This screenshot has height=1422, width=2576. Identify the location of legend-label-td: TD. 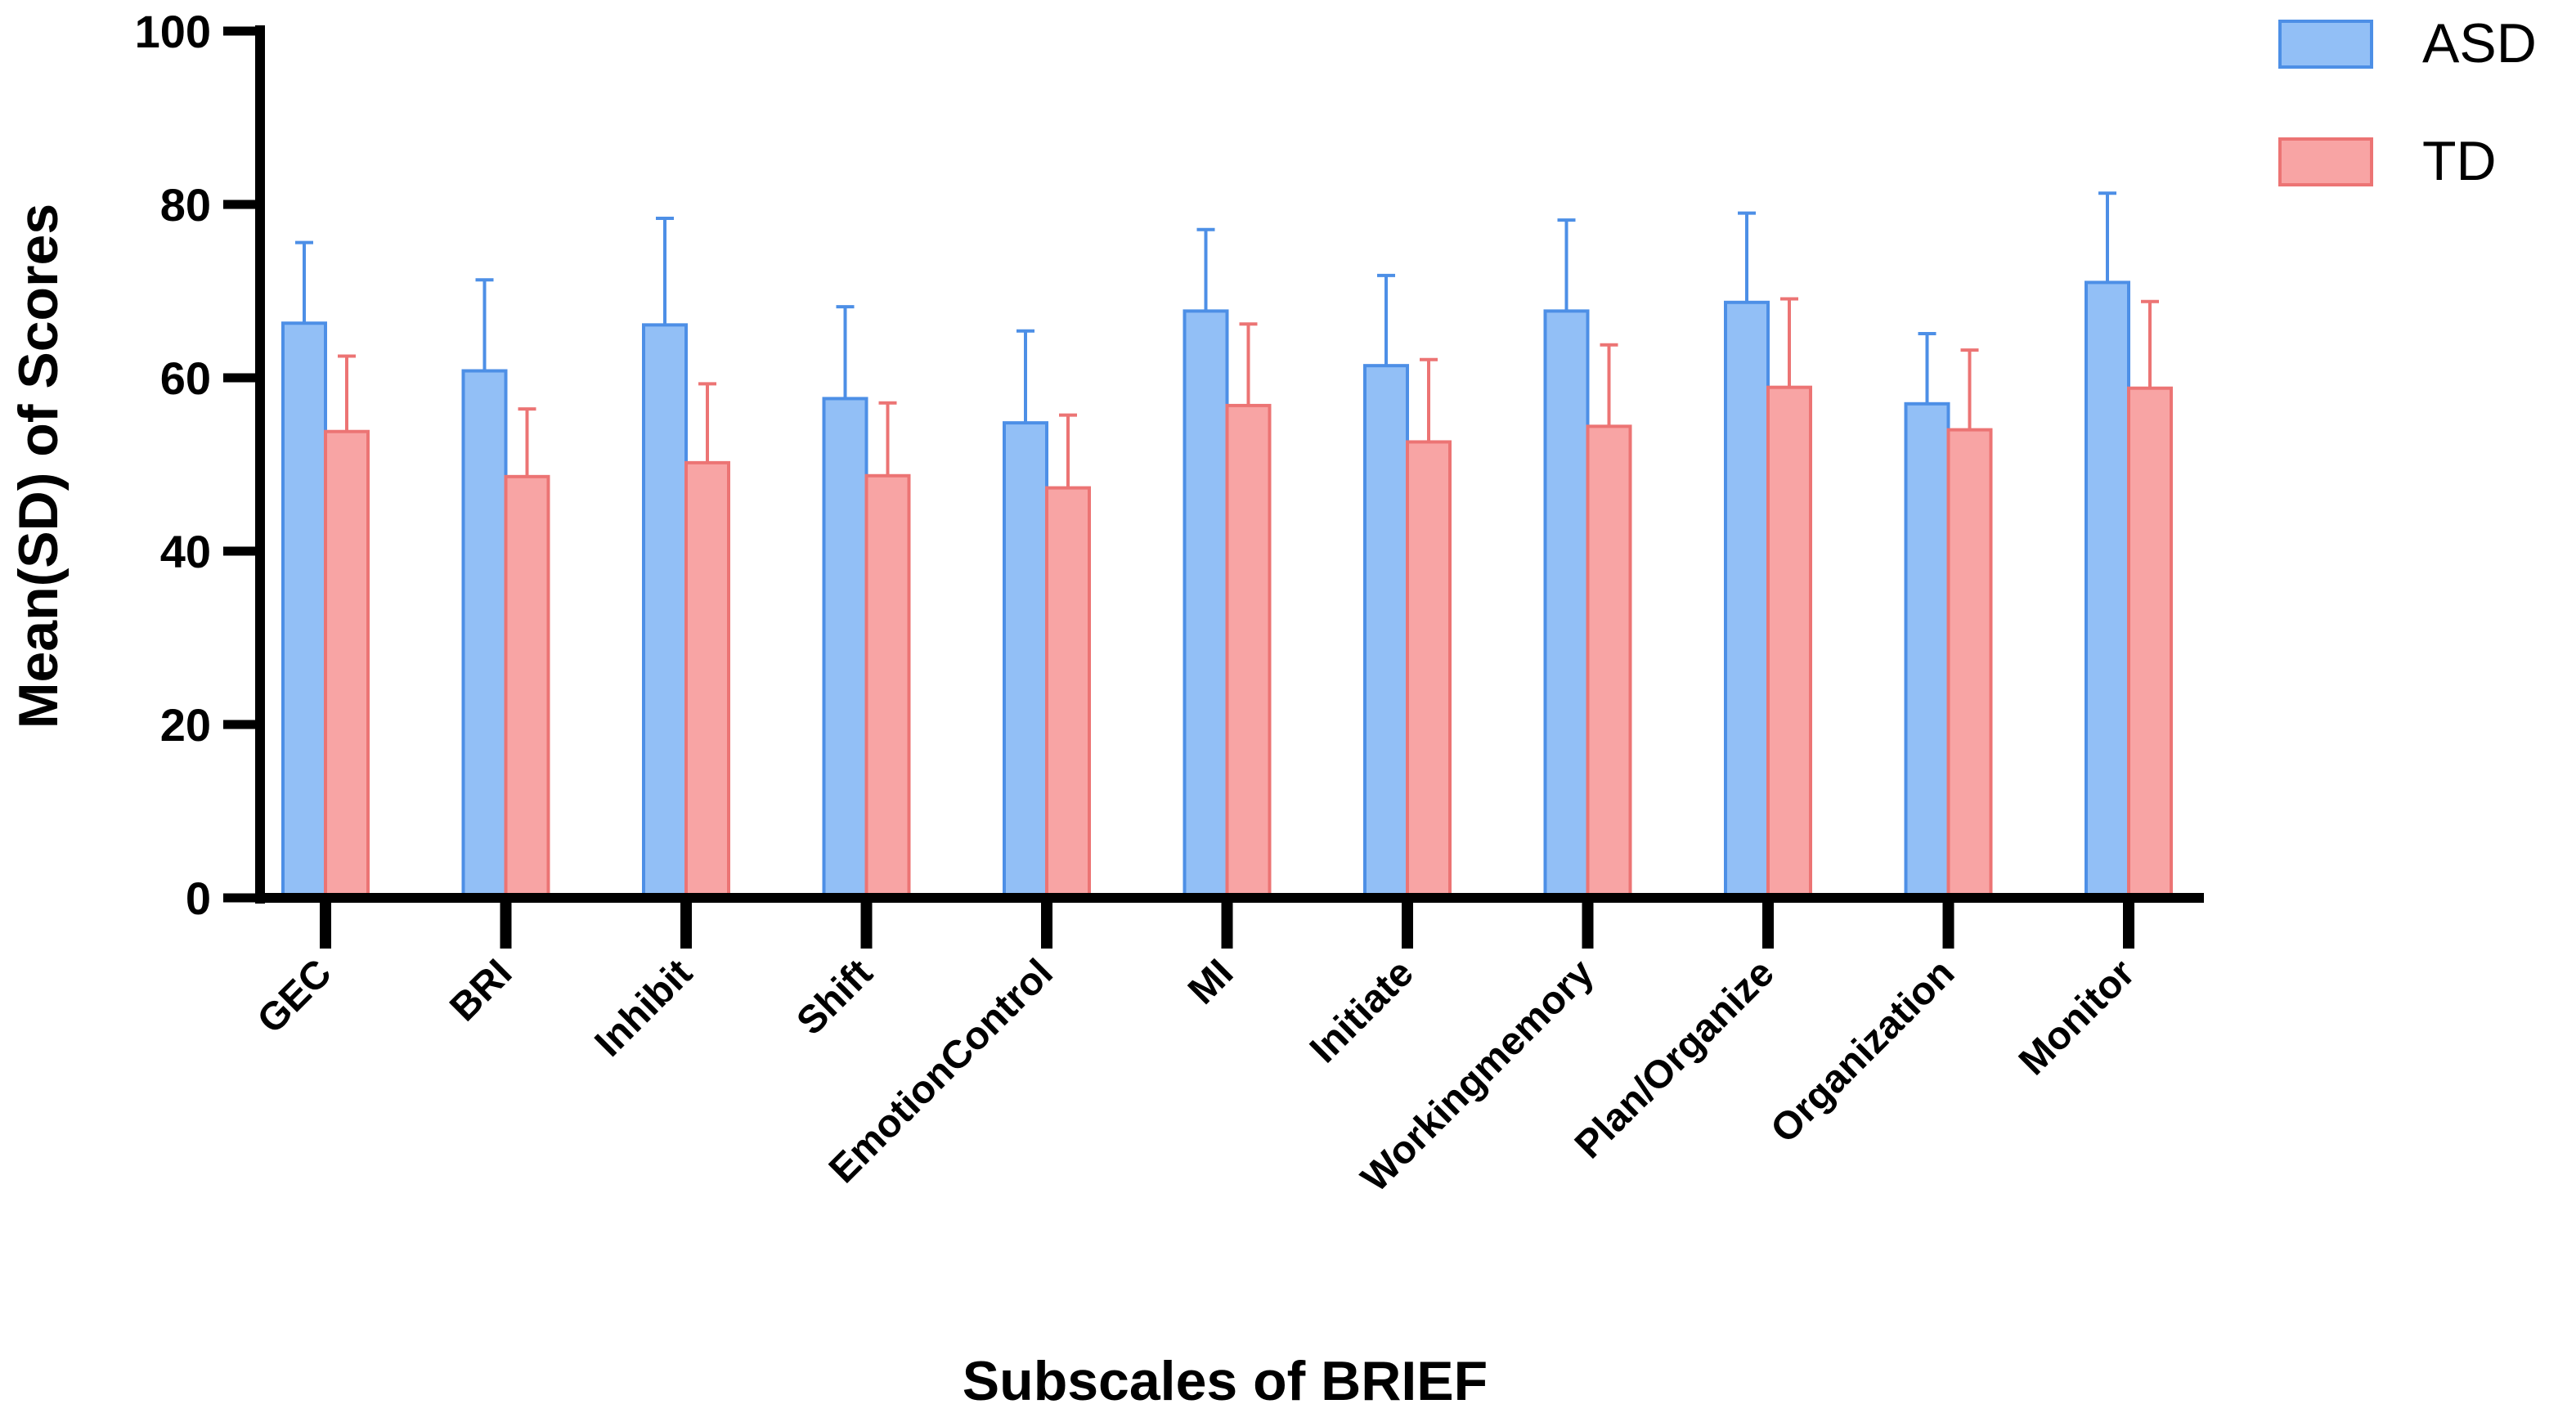
(2459, 161).